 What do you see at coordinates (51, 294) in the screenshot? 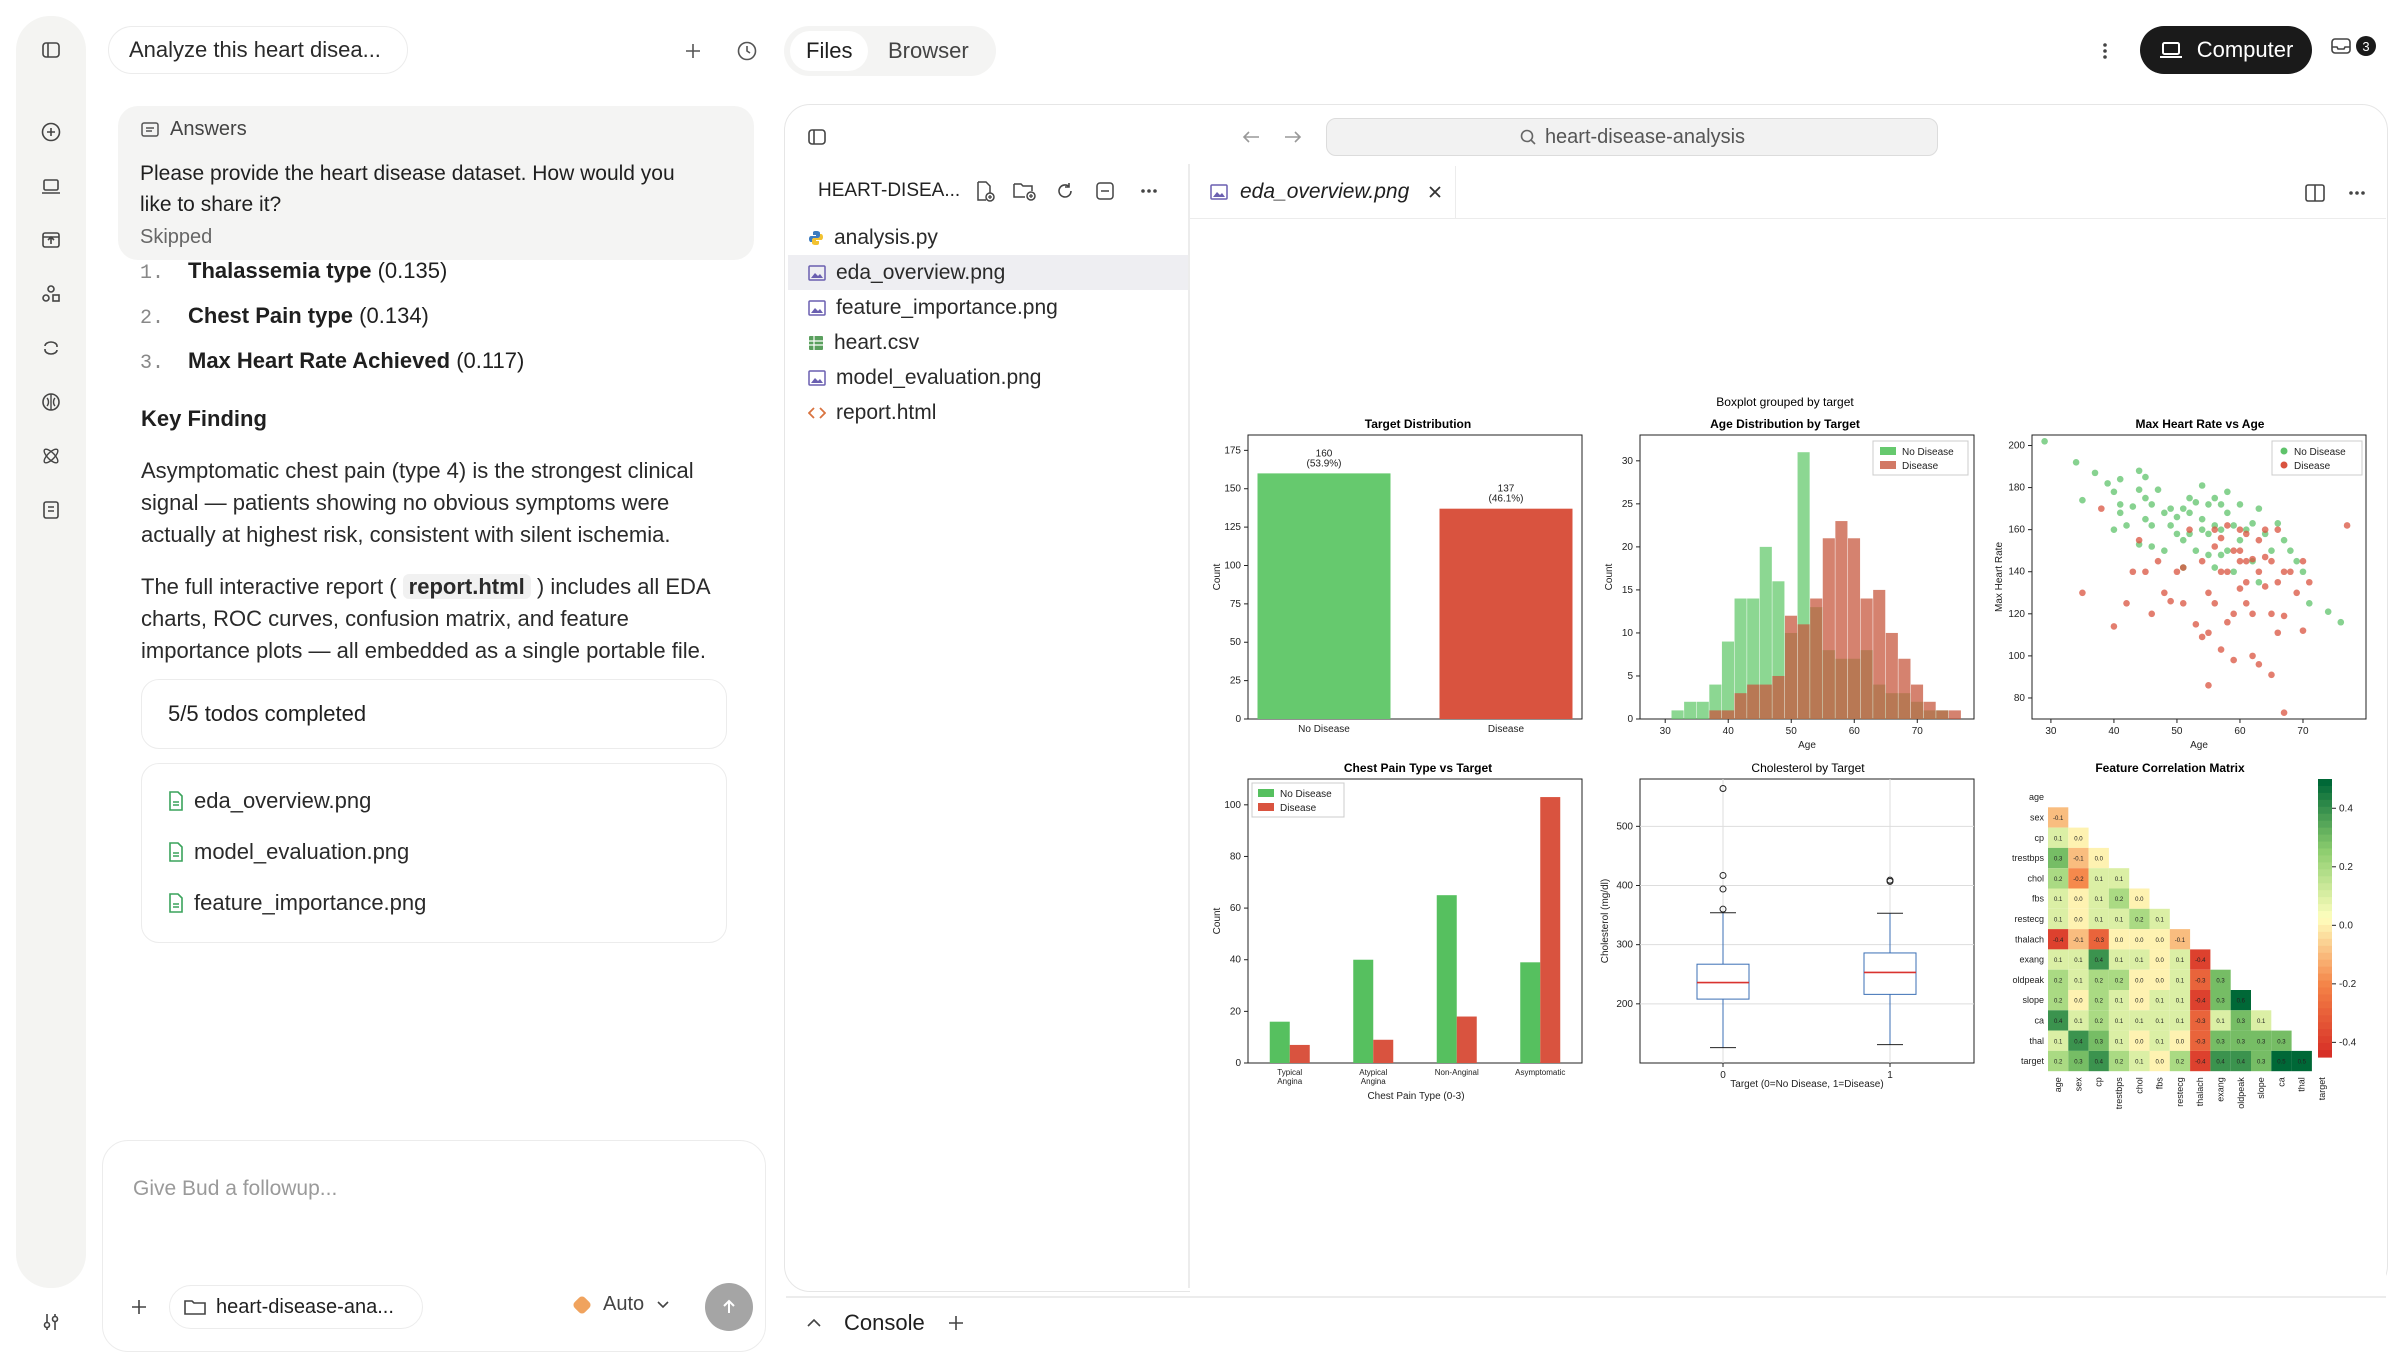
I see `shapes-icon` at bounding box center [51, 294].